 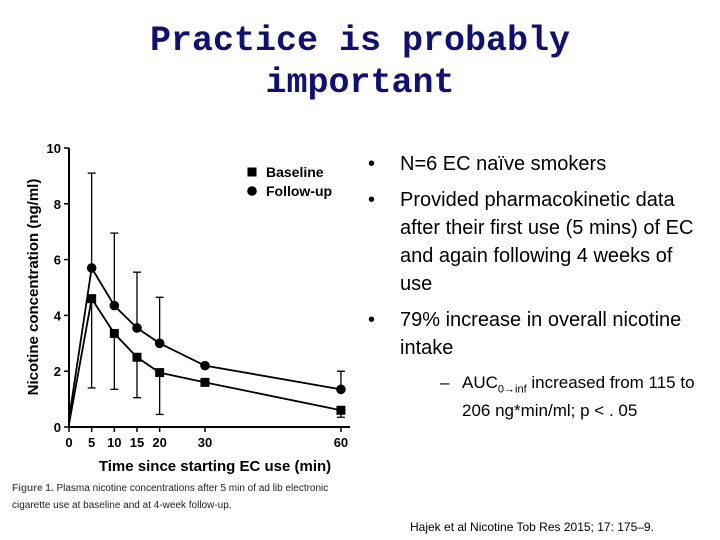 I want to click on x-tick-label: 20, so click(x=159, y=442).